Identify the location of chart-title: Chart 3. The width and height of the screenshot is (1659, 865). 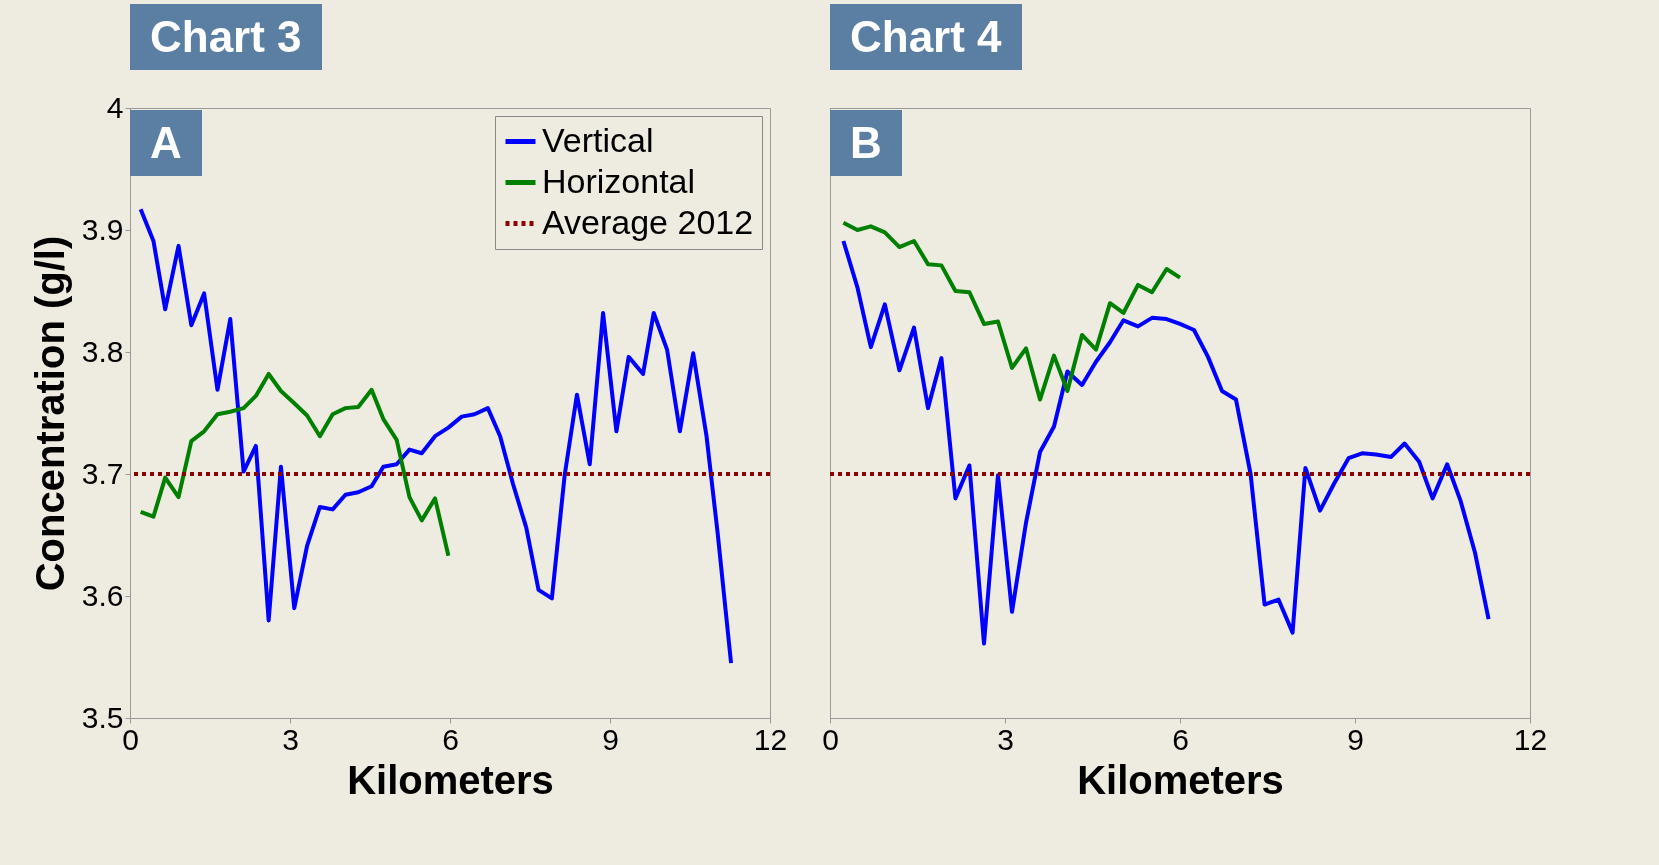
(226, 37).